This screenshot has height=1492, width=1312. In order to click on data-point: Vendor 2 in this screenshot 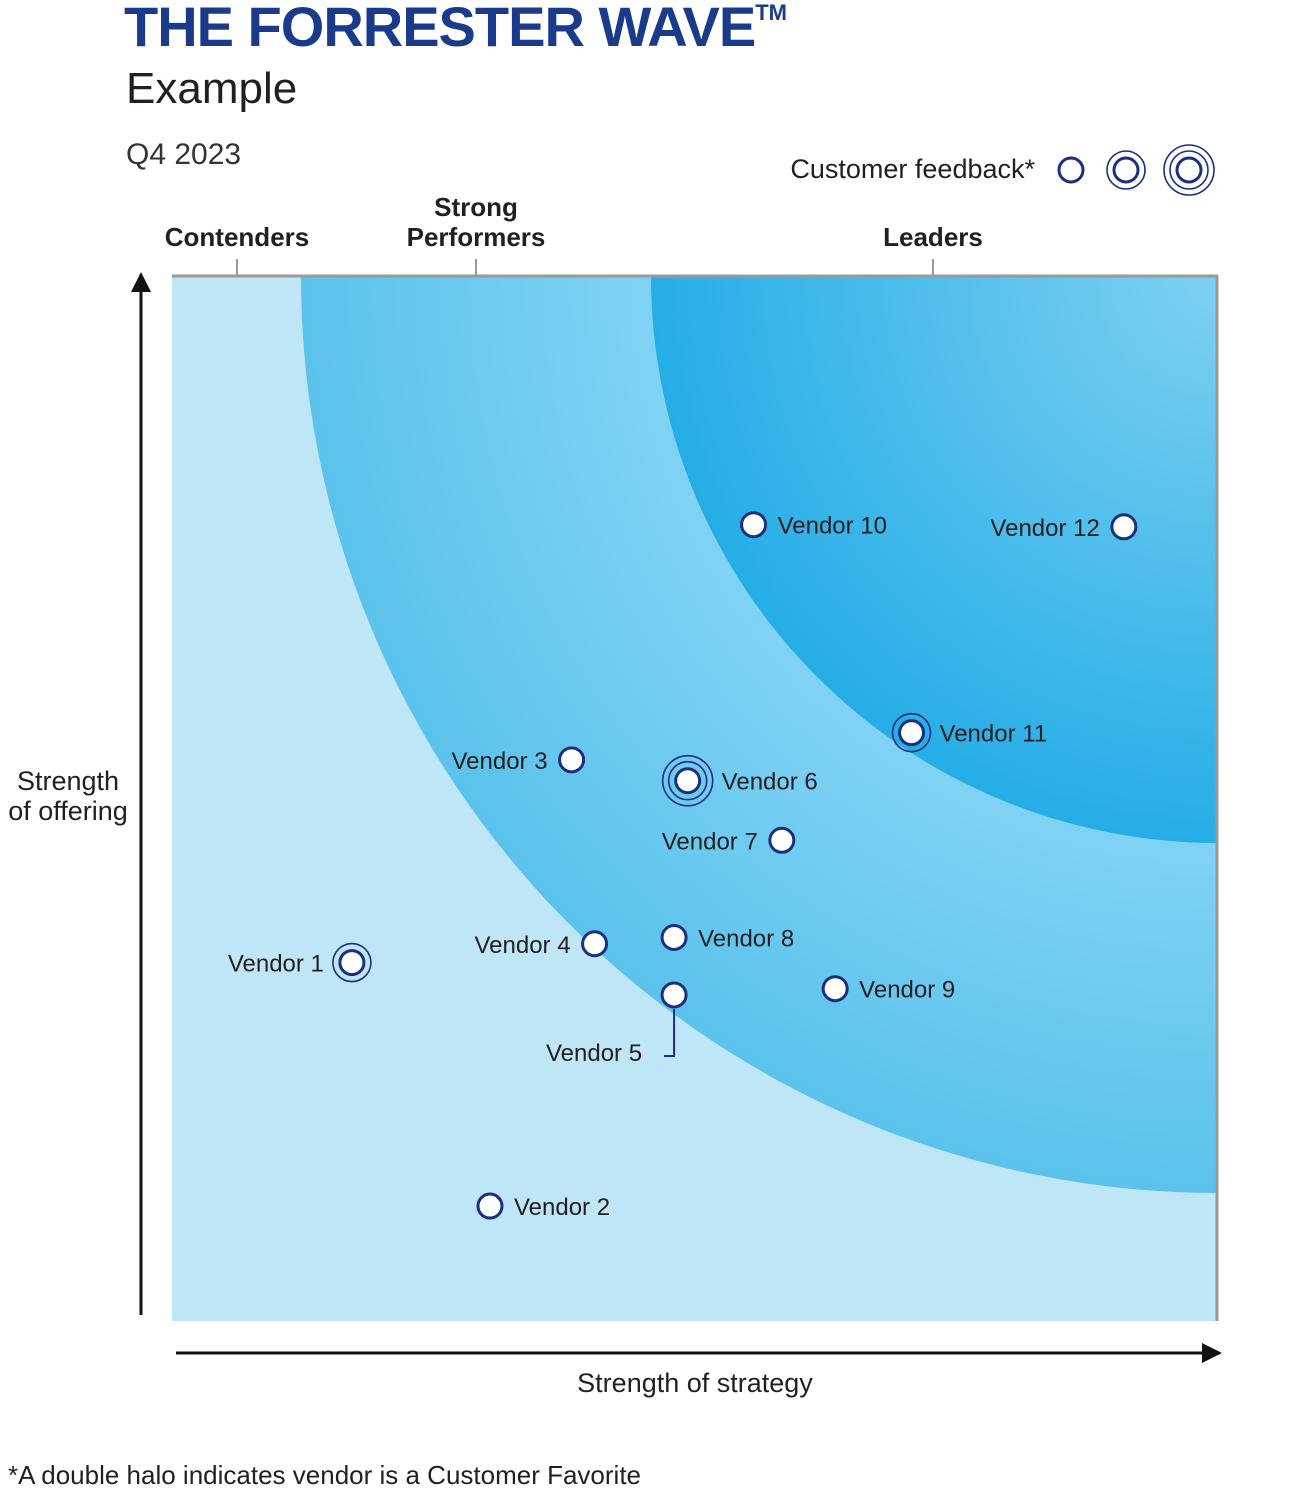, I will do `click(543, 1206)`.